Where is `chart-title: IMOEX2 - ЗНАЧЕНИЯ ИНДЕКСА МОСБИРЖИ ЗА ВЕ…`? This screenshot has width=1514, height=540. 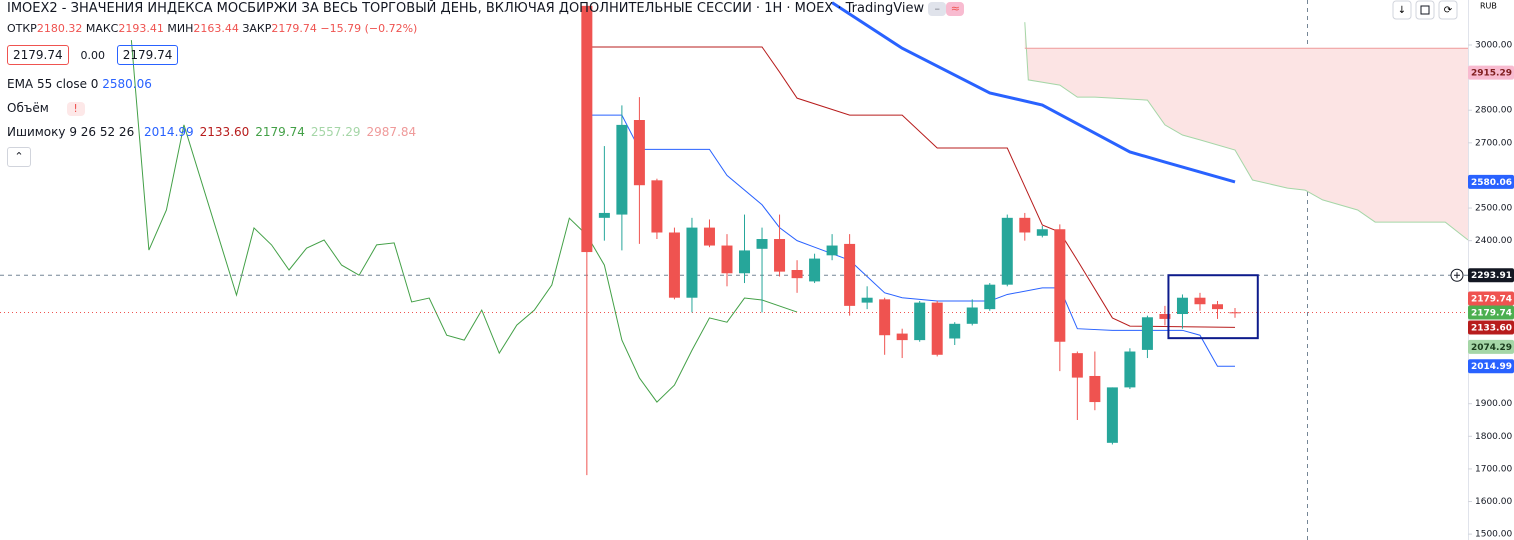 chart-title: IMOEX2 - ЗНАЧЕНИЯ ИНДЕКСА МОСБИРЖИ ЗА ВЕ… is located at coordinates (466, 8).